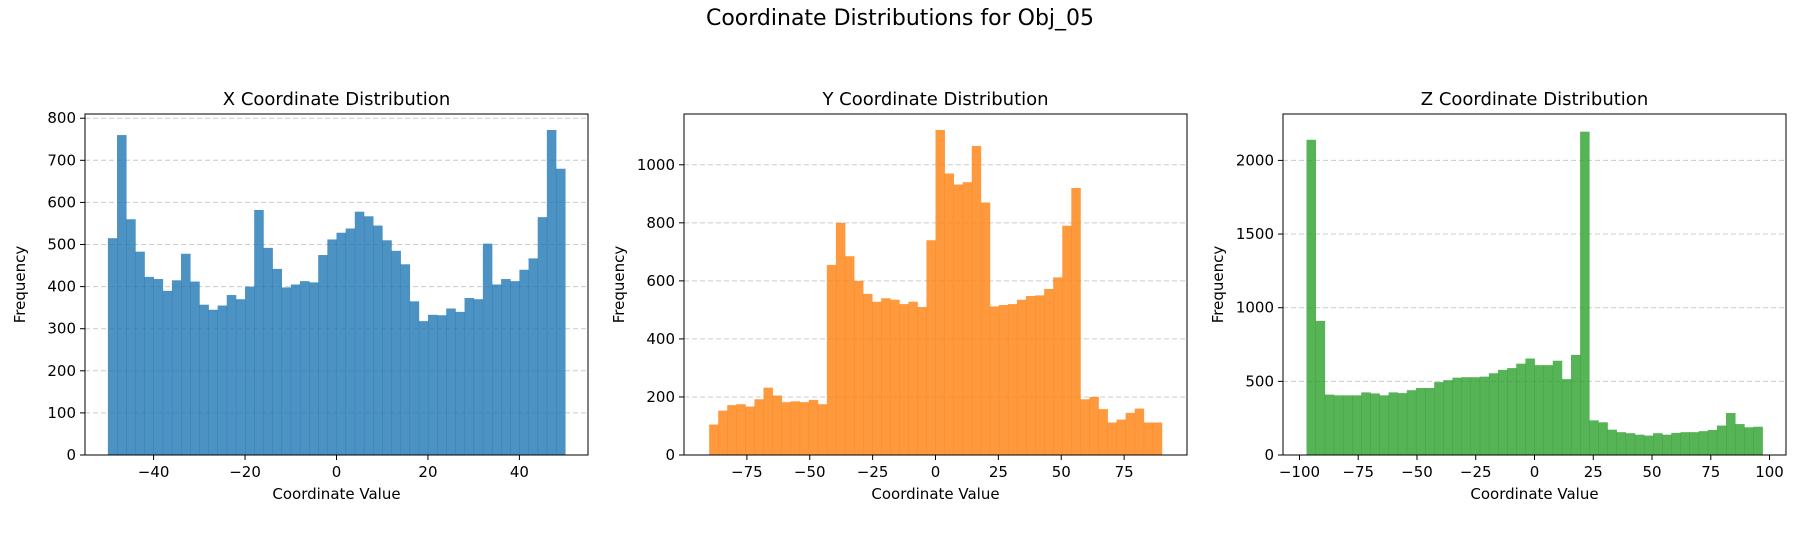  What do you see at coordinates (660, 310) in the screenshot?
I see `y-y-axis-ticks: 0 200 400 600 800 1000` at bounding box center [660, 310].